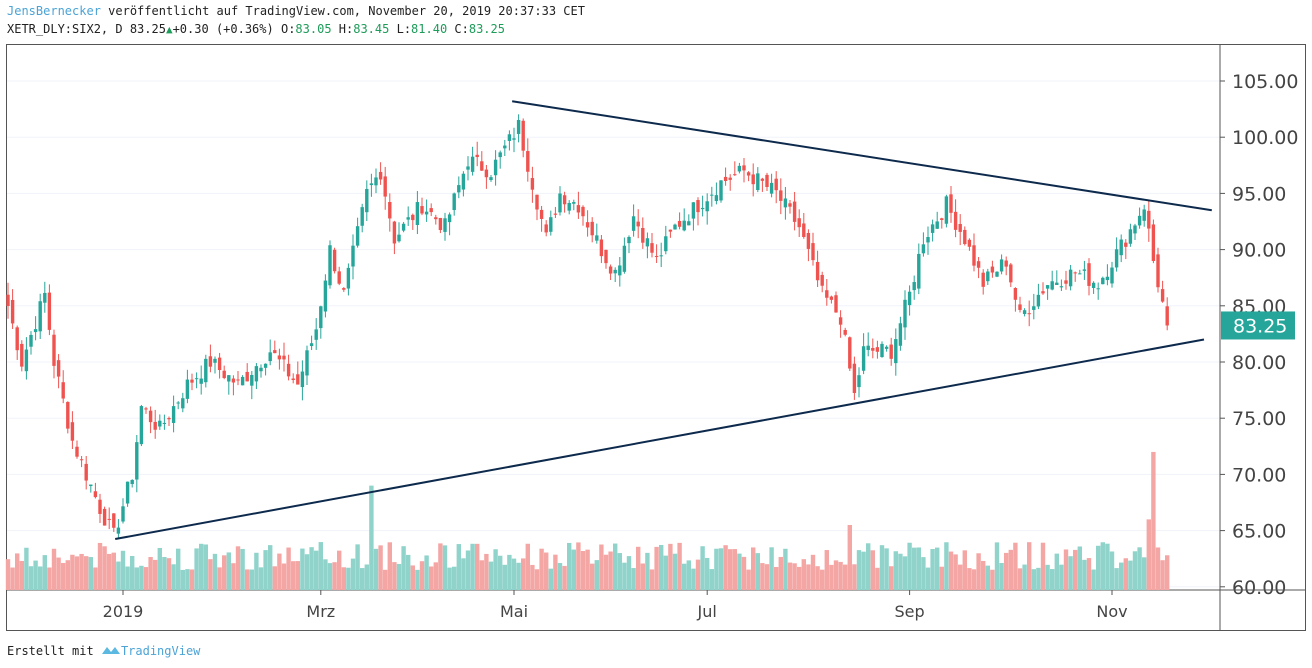  What do you see at coordinates (313, 29) in the screenshot?
I see `open-value: 83.05` at bounding box center [313, 29].